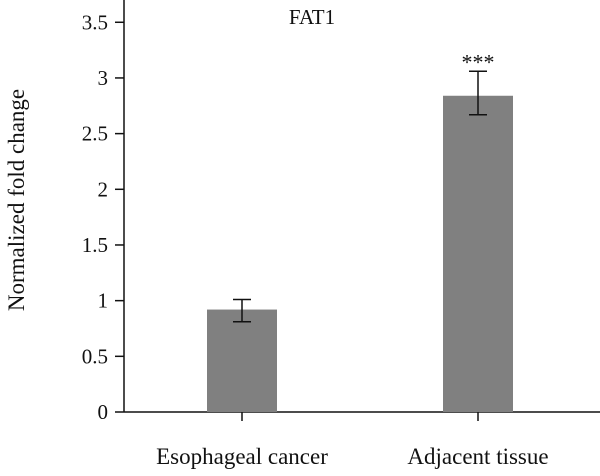 The image size is (600, 476). I want to click on category-label: Adjacent tissue, so click(477, 456).